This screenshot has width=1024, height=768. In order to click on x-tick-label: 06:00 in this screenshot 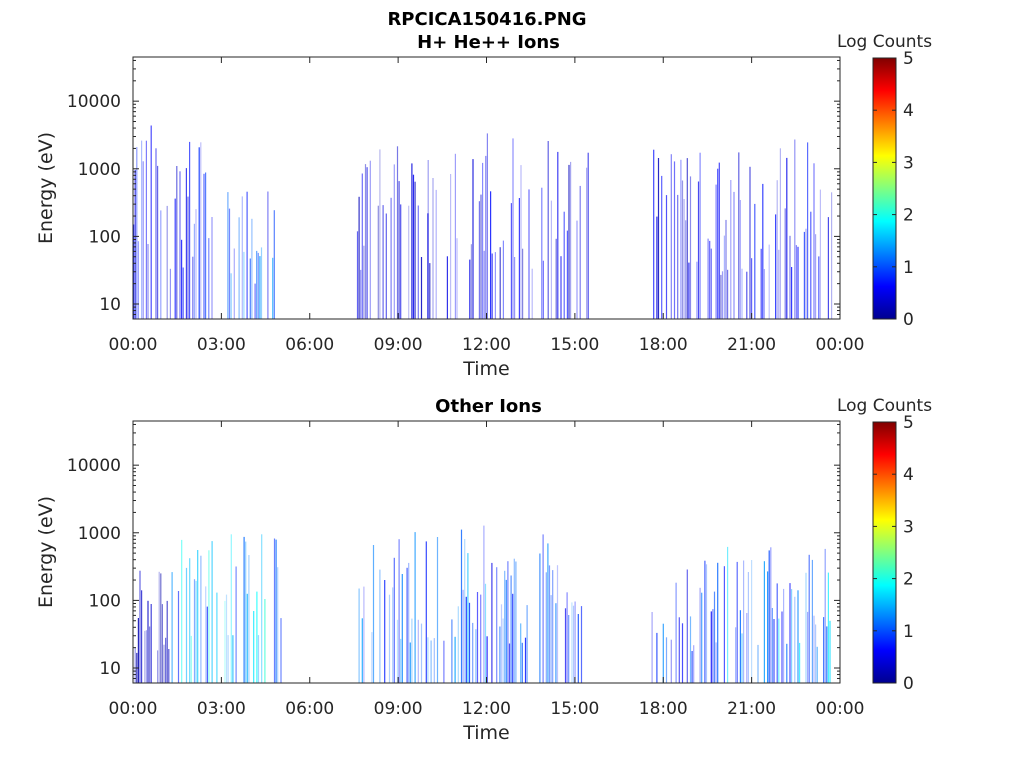, I will do `click(309, 709)`.